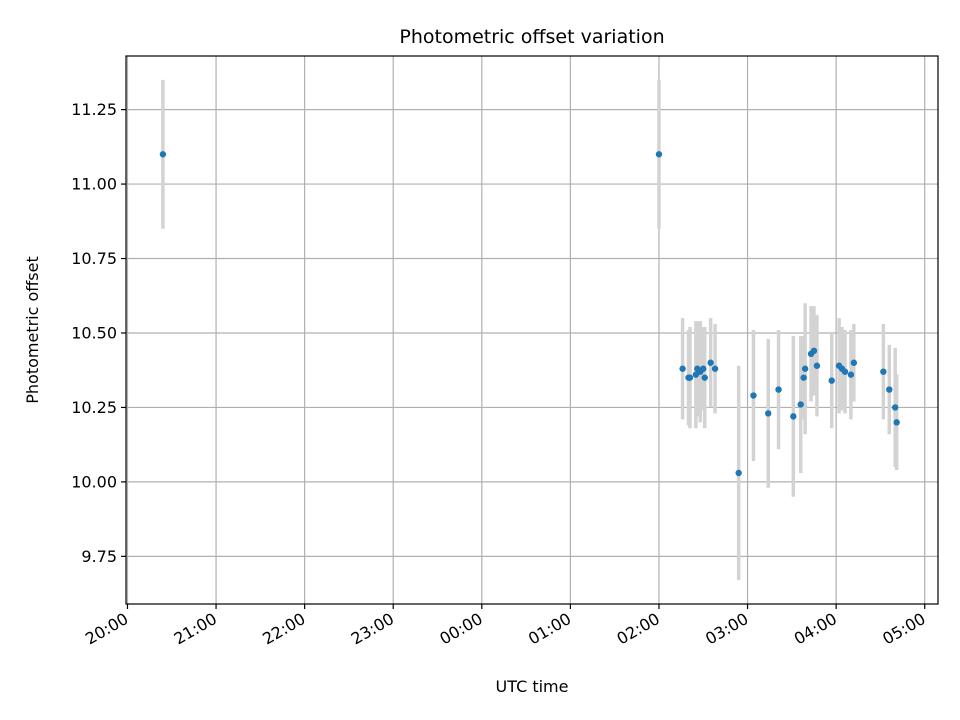  Describe the element at coordinates (94, 258) in the screenshot. I see `y-tick-label: 10.75` at that location.